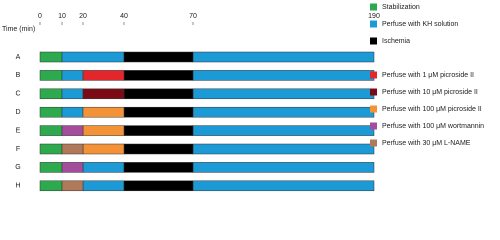 The height and width of the screenshot is (240, 500). I want to click on row-label: F, so click(18, 149).